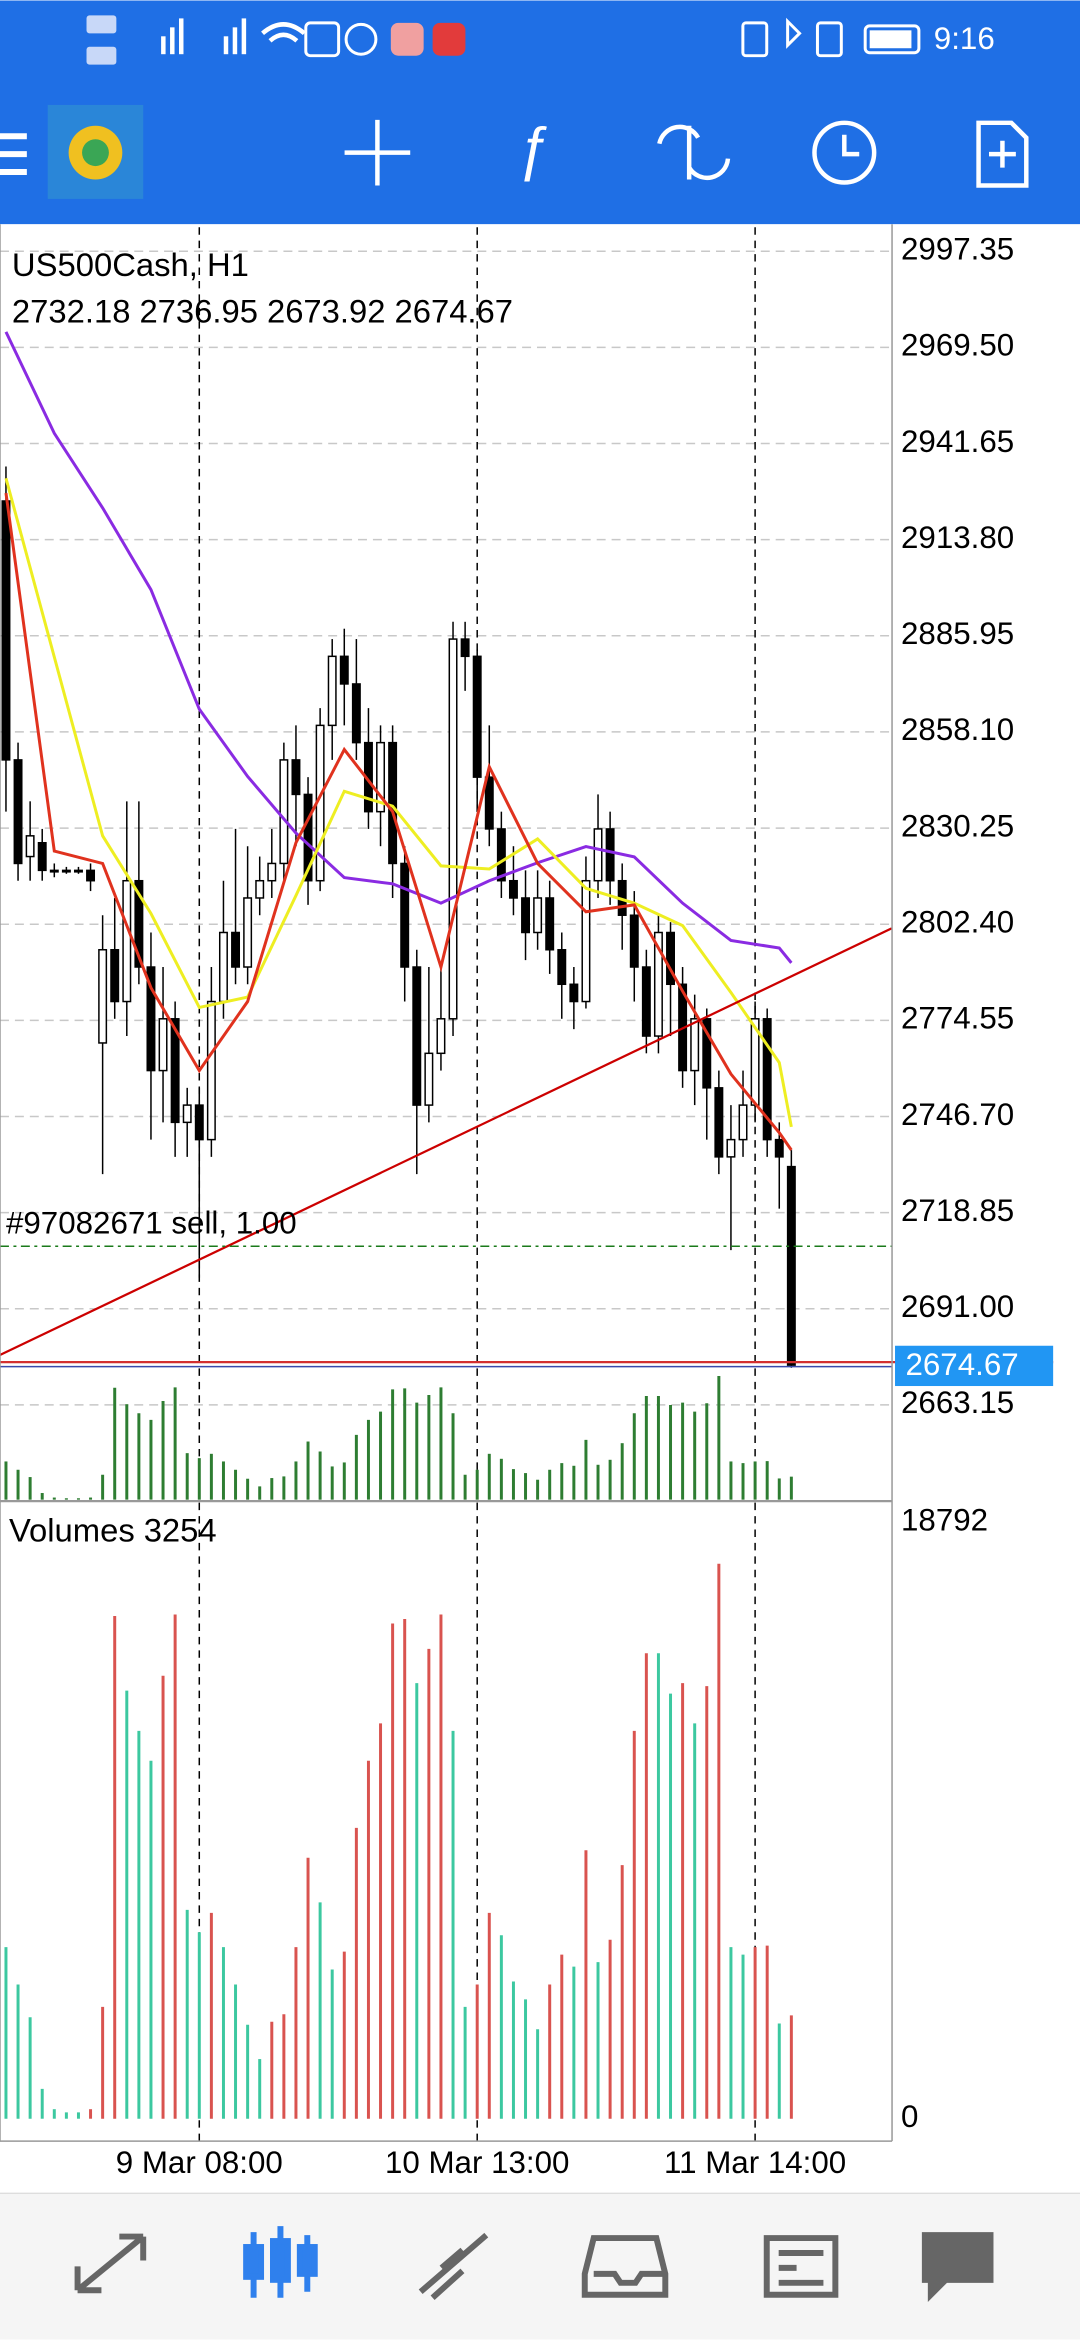 Image resolution: width=1080 pixels, height=2340 pixels. Describe the element at coordinates (13, 154) in the screenshot. I see `menu-button` at that location.